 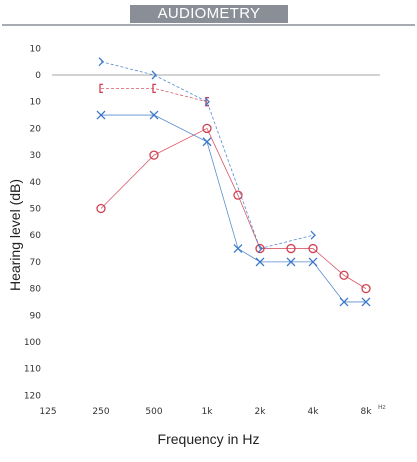 I want to click on x-tick-label: 125, so click(x=47, y=412).